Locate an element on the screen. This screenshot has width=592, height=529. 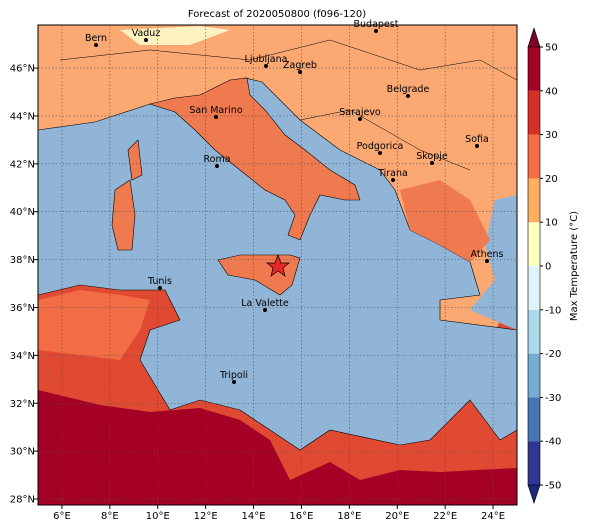
x-tick-label: 22°E is located at coordinates (445, 516).